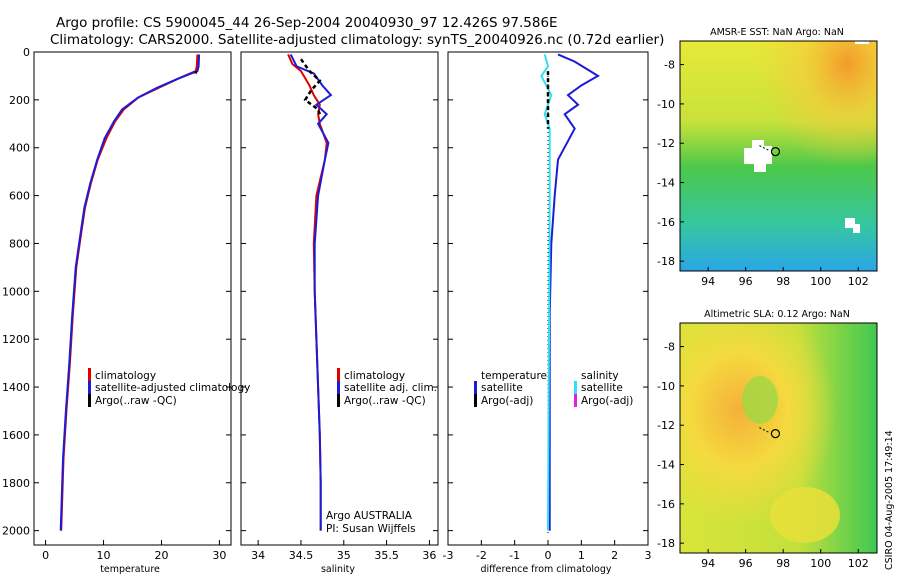 This screenshot has height=580, width=900. Describe the element at coordinates (19, 196) in the screenshot. I see `y-tick-label: 600` at that location.